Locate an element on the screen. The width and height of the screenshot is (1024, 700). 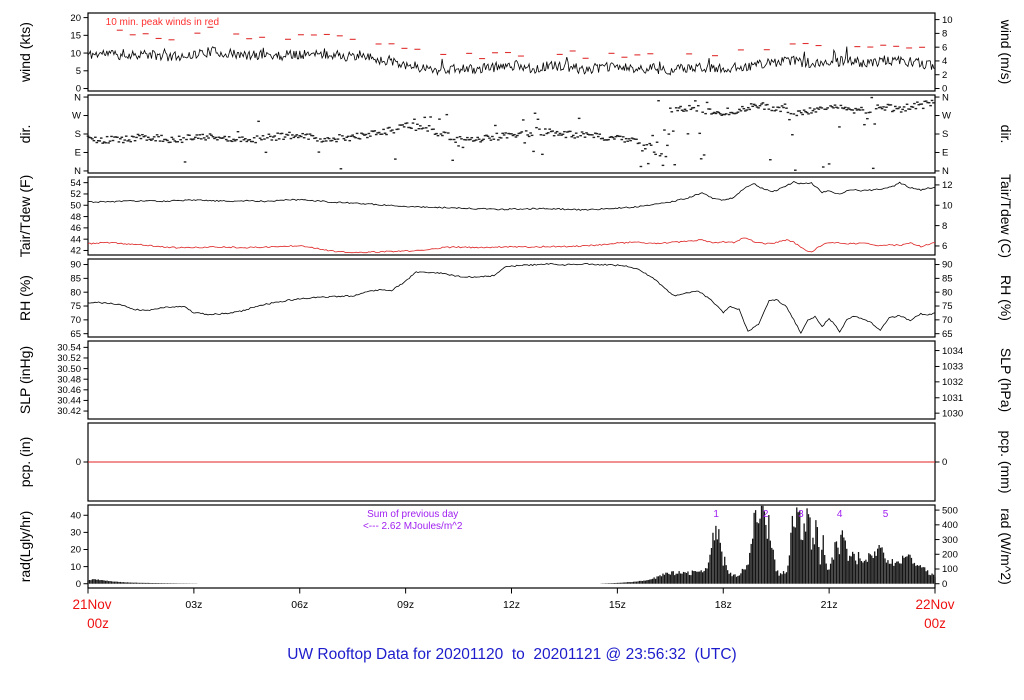
axis-label-left: rad(Lgly/hr) is located at coordinates (25, 547).